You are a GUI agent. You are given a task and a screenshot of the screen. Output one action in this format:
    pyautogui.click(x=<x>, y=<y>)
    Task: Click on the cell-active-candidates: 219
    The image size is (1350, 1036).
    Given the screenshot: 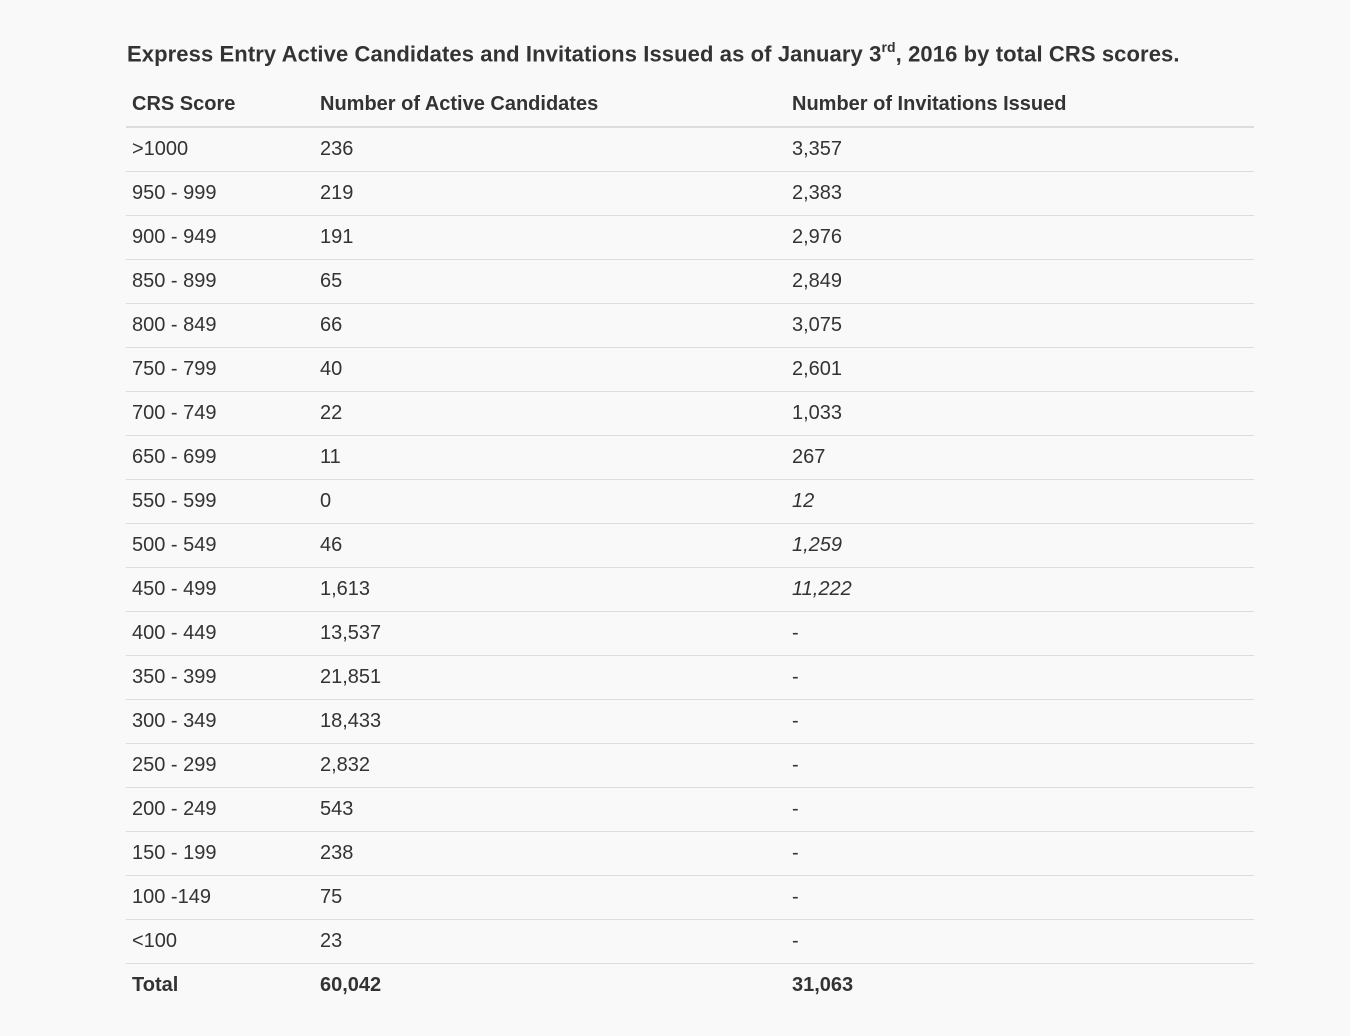 What is the action you would take?
    pyautogui.click(x=550, y=193)
    